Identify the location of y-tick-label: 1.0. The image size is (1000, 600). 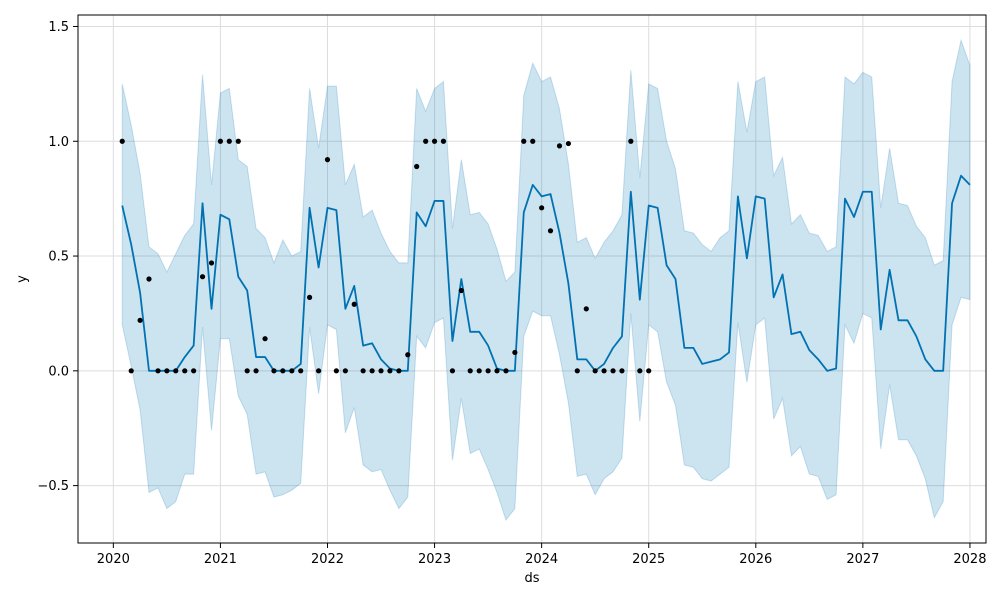
(58, 142).